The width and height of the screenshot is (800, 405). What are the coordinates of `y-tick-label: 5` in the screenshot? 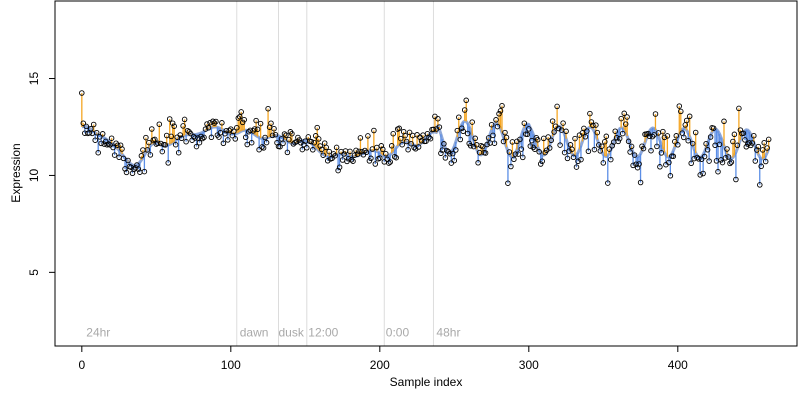 It's located at (34, 272).